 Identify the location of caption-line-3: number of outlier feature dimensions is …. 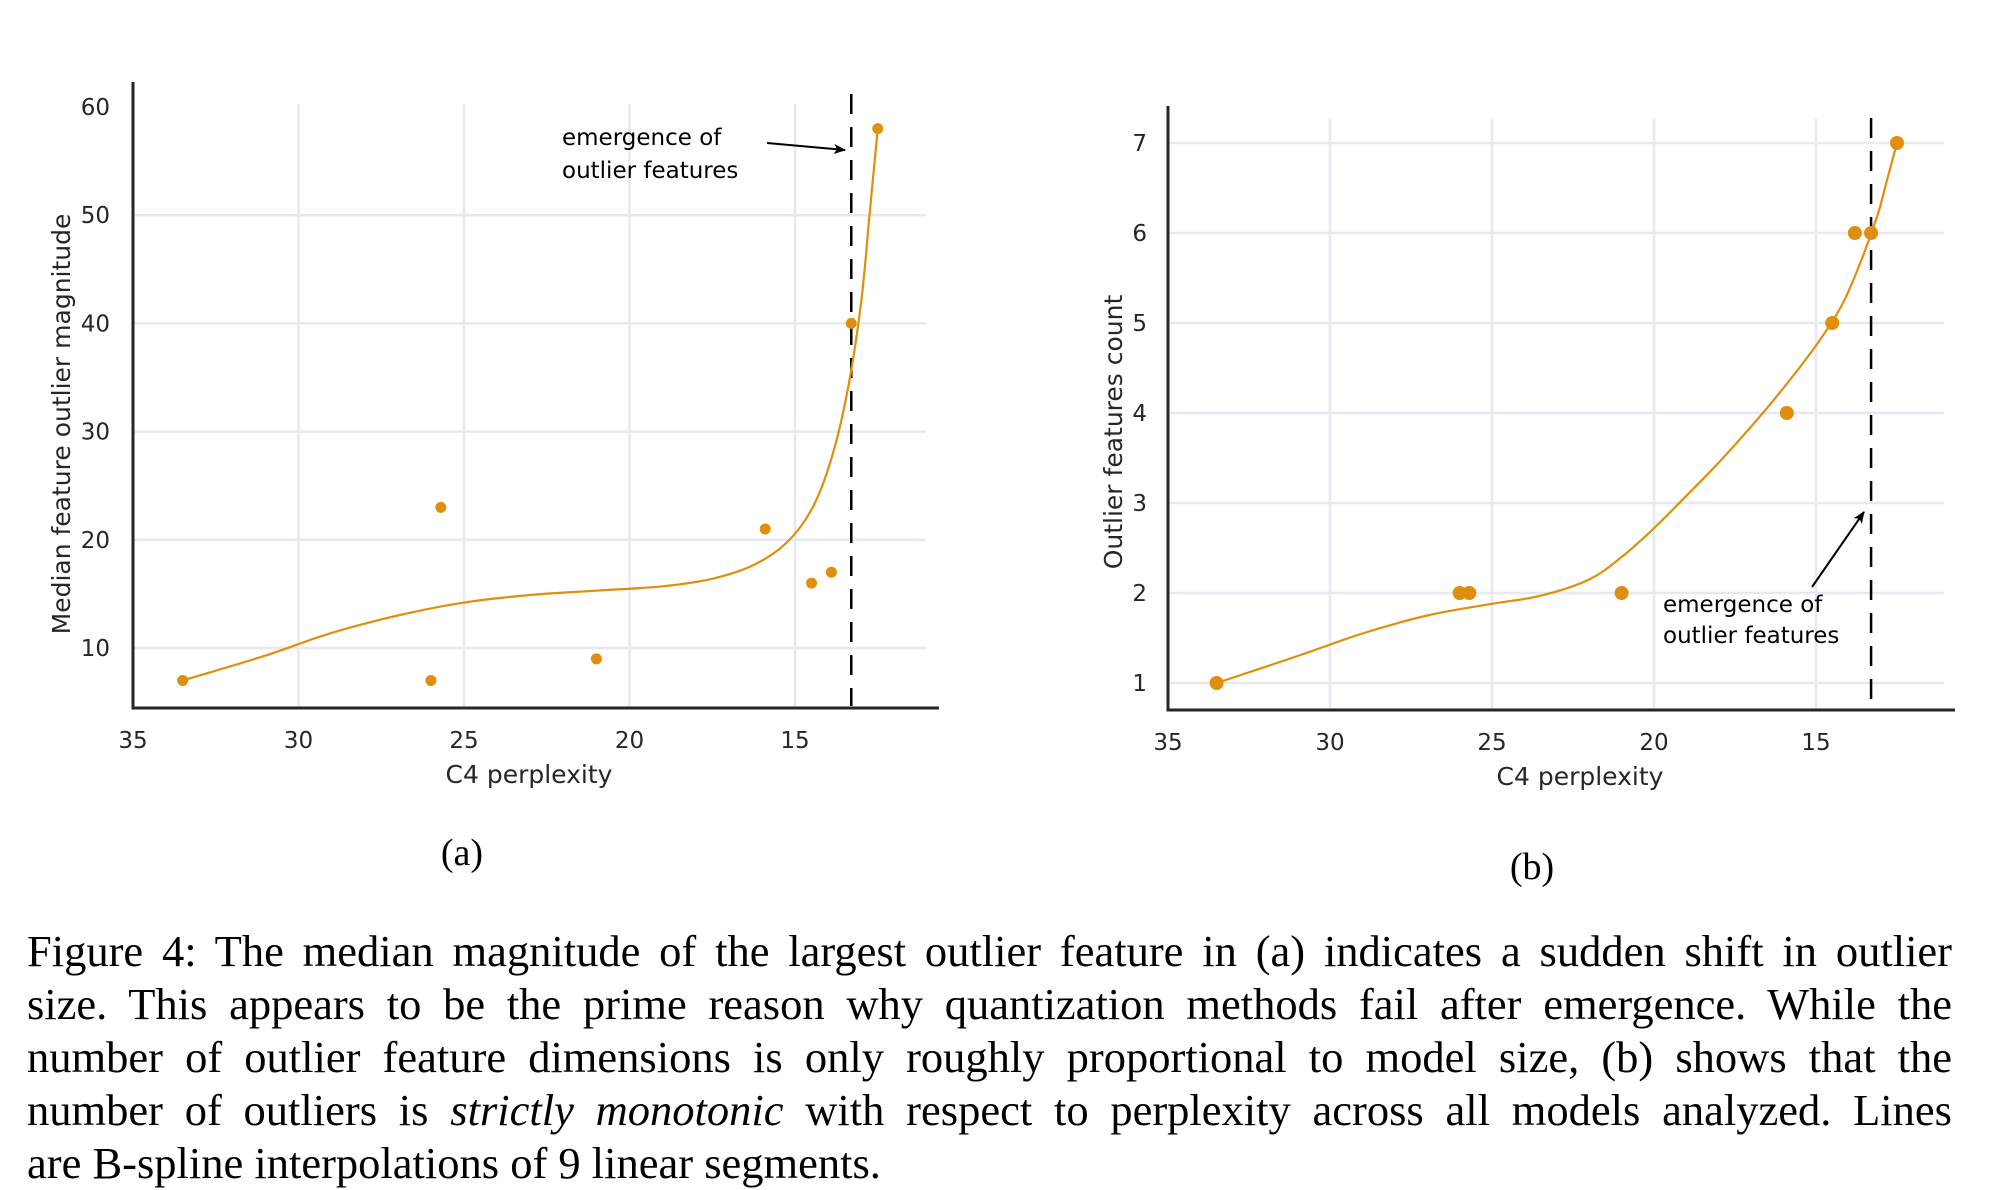
(989, 1057).